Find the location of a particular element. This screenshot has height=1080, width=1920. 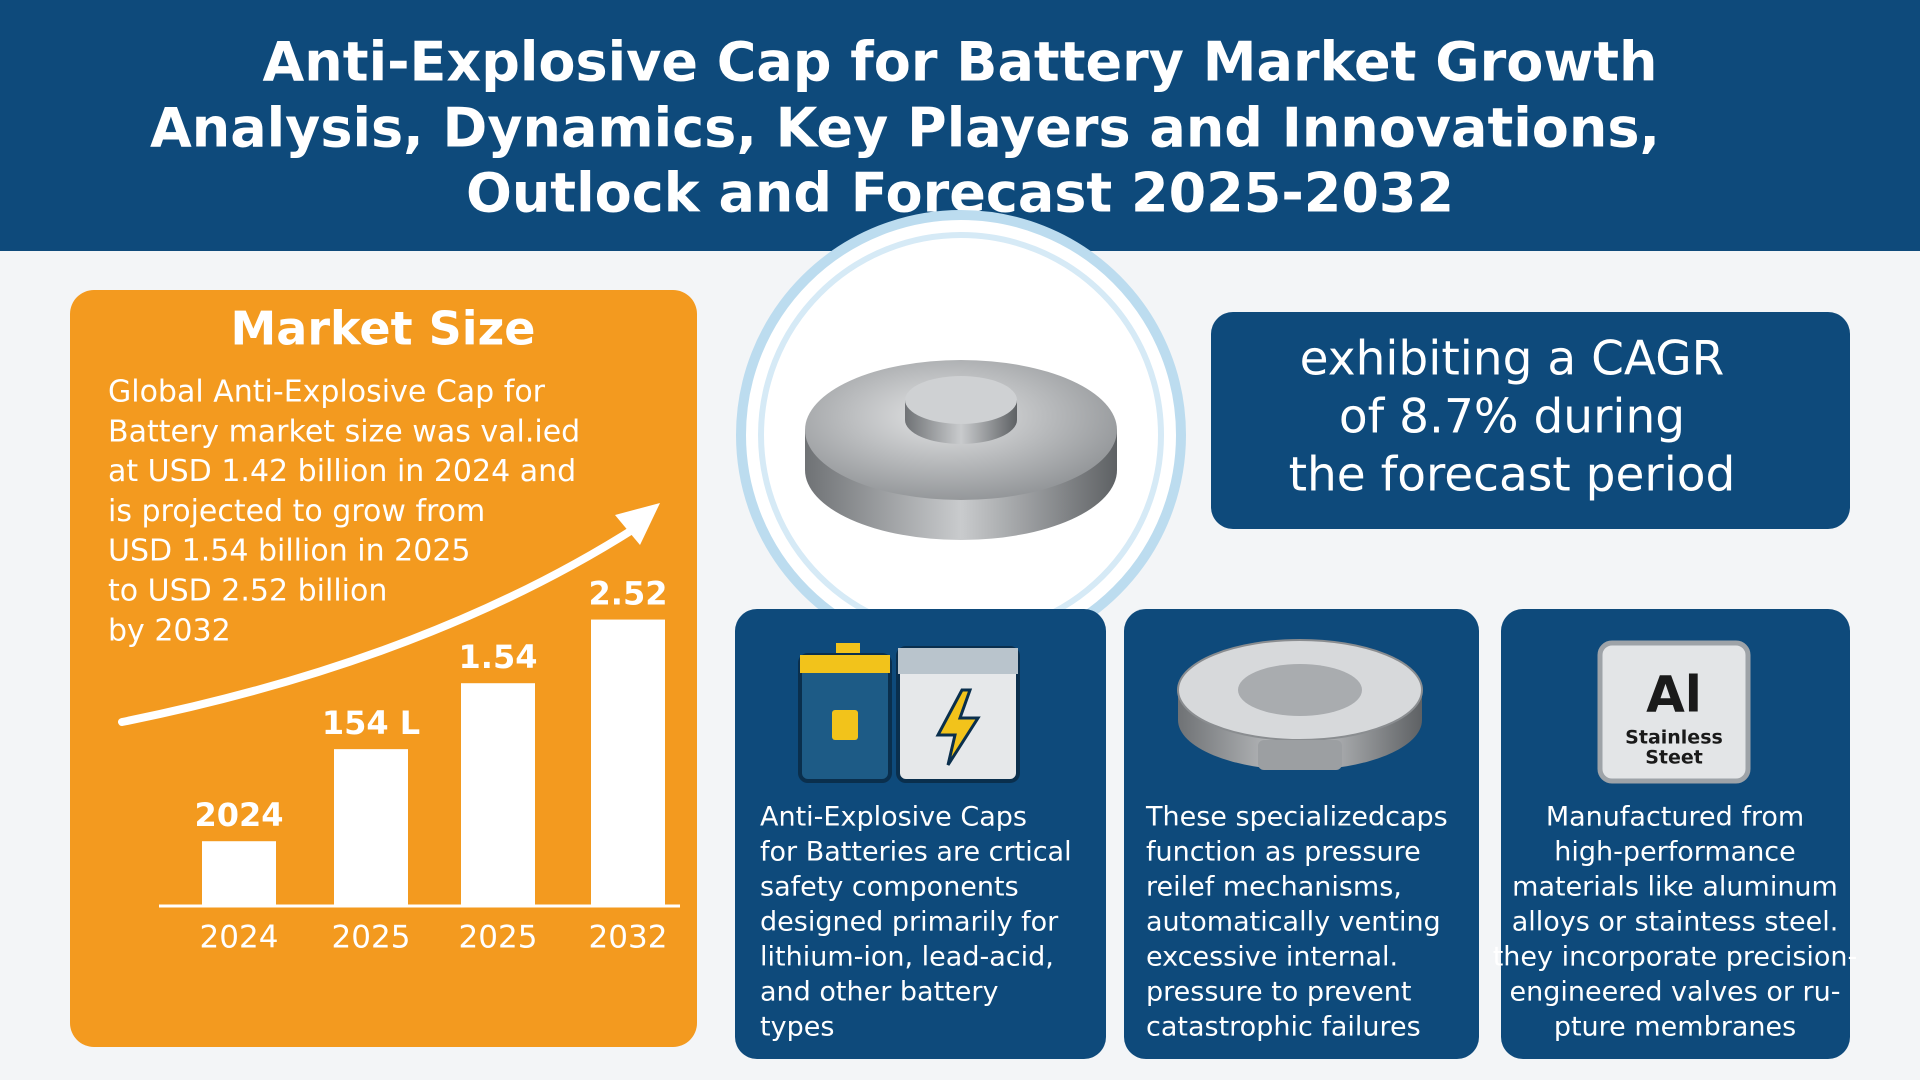

growth-arrow is located at coordinates (381, 623).